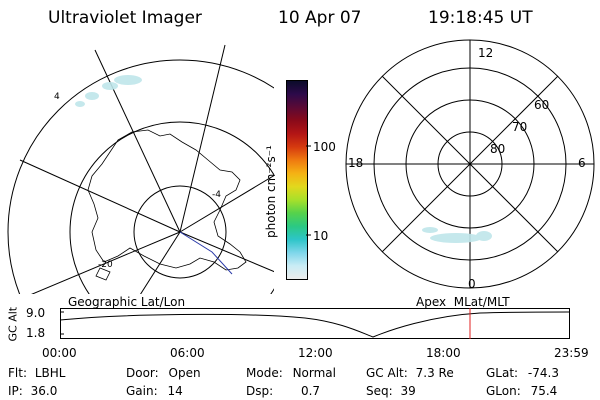 The width and height of the screenshot is (600, 400). Describe the element at coordinates (521, 391) in the screenshot. I see `param-glon: GLon: 75.4` at that location.